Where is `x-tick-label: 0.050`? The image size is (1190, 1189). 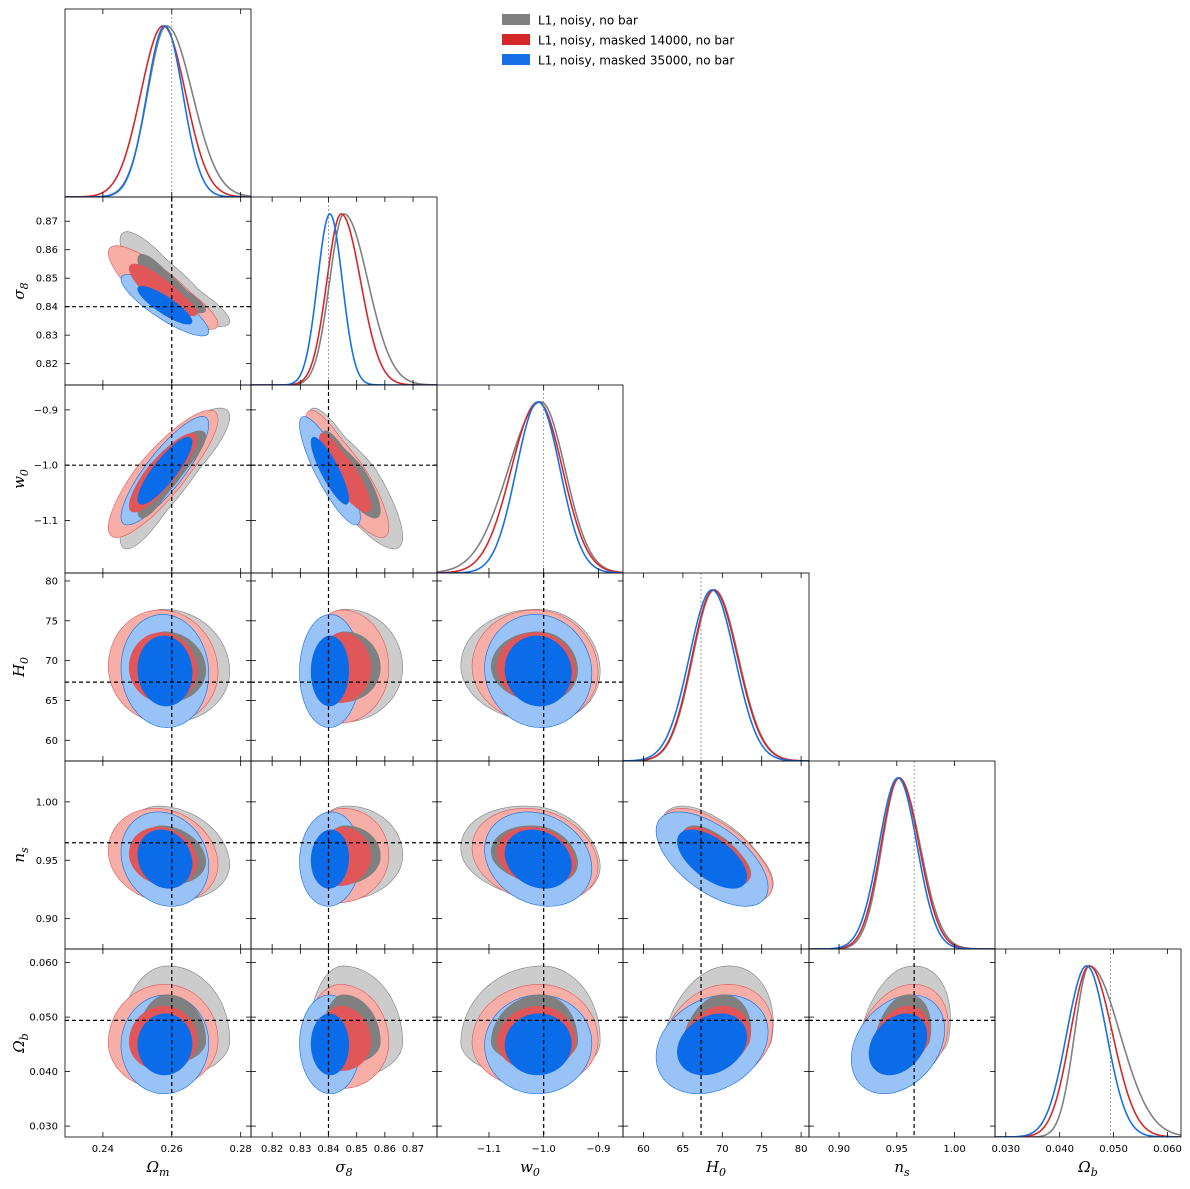 x-tick-label: 0.050 is located at coordinates (1113, 1149).